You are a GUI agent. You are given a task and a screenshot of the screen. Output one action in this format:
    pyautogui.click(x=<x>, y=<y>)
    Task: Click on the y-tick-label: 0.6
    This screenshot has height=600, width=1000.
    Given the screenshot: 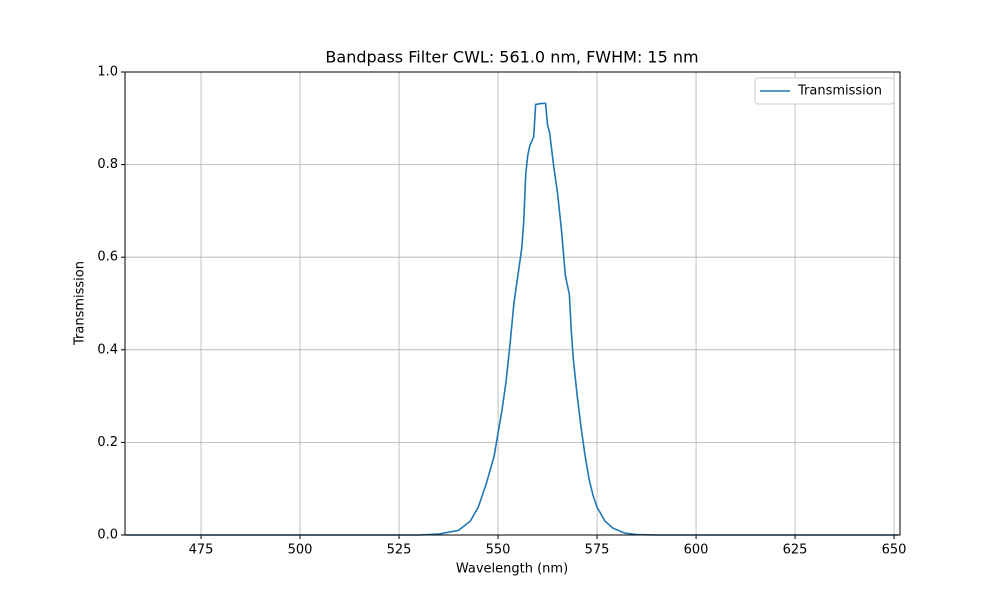 What is the action you would take?
    pyautogui.click(x=107, y=257)
    